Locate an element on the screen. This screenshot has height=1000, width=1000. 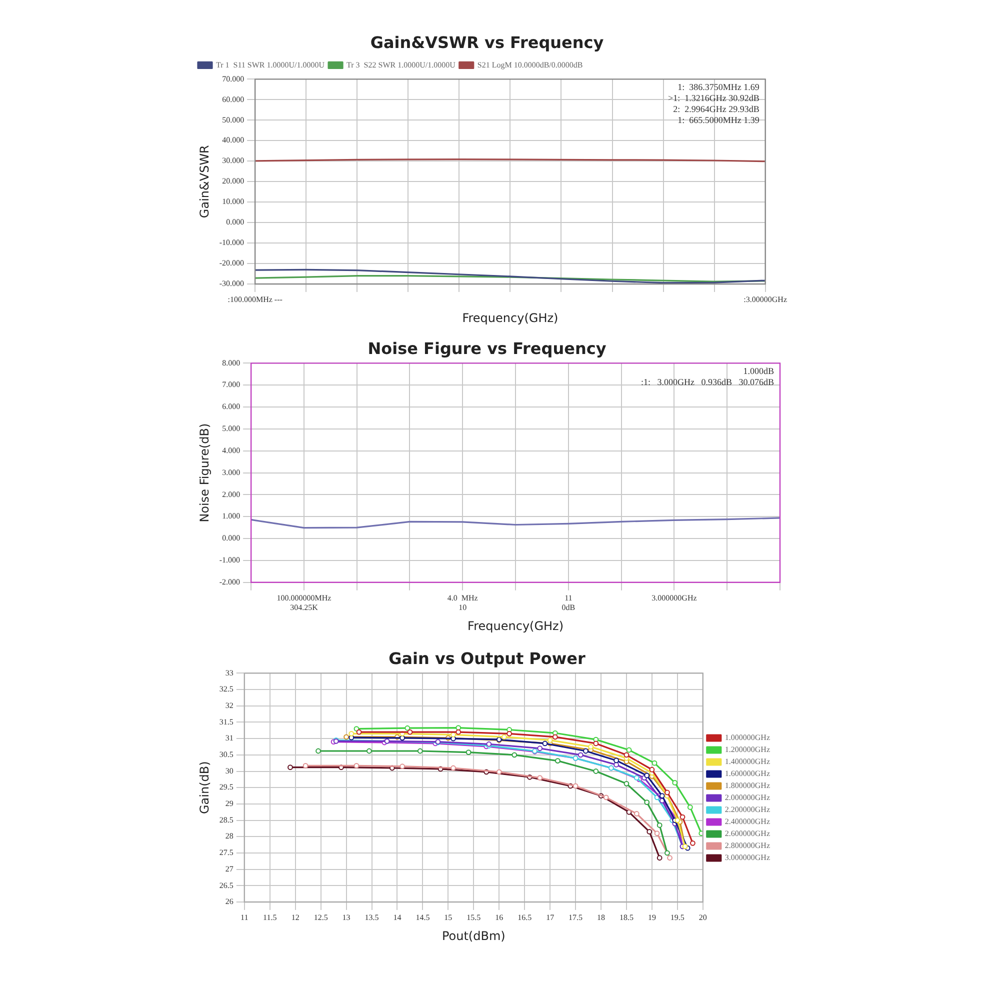
y-tick-label: 31.5 is located at coordinates (226, 721).